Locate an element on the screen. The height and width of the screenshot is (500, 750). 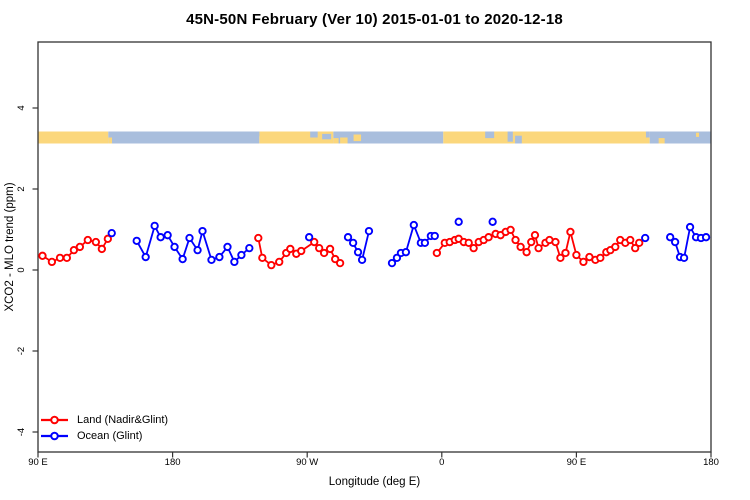
ocean-series-key-icon is located at coordinates (54, 436).